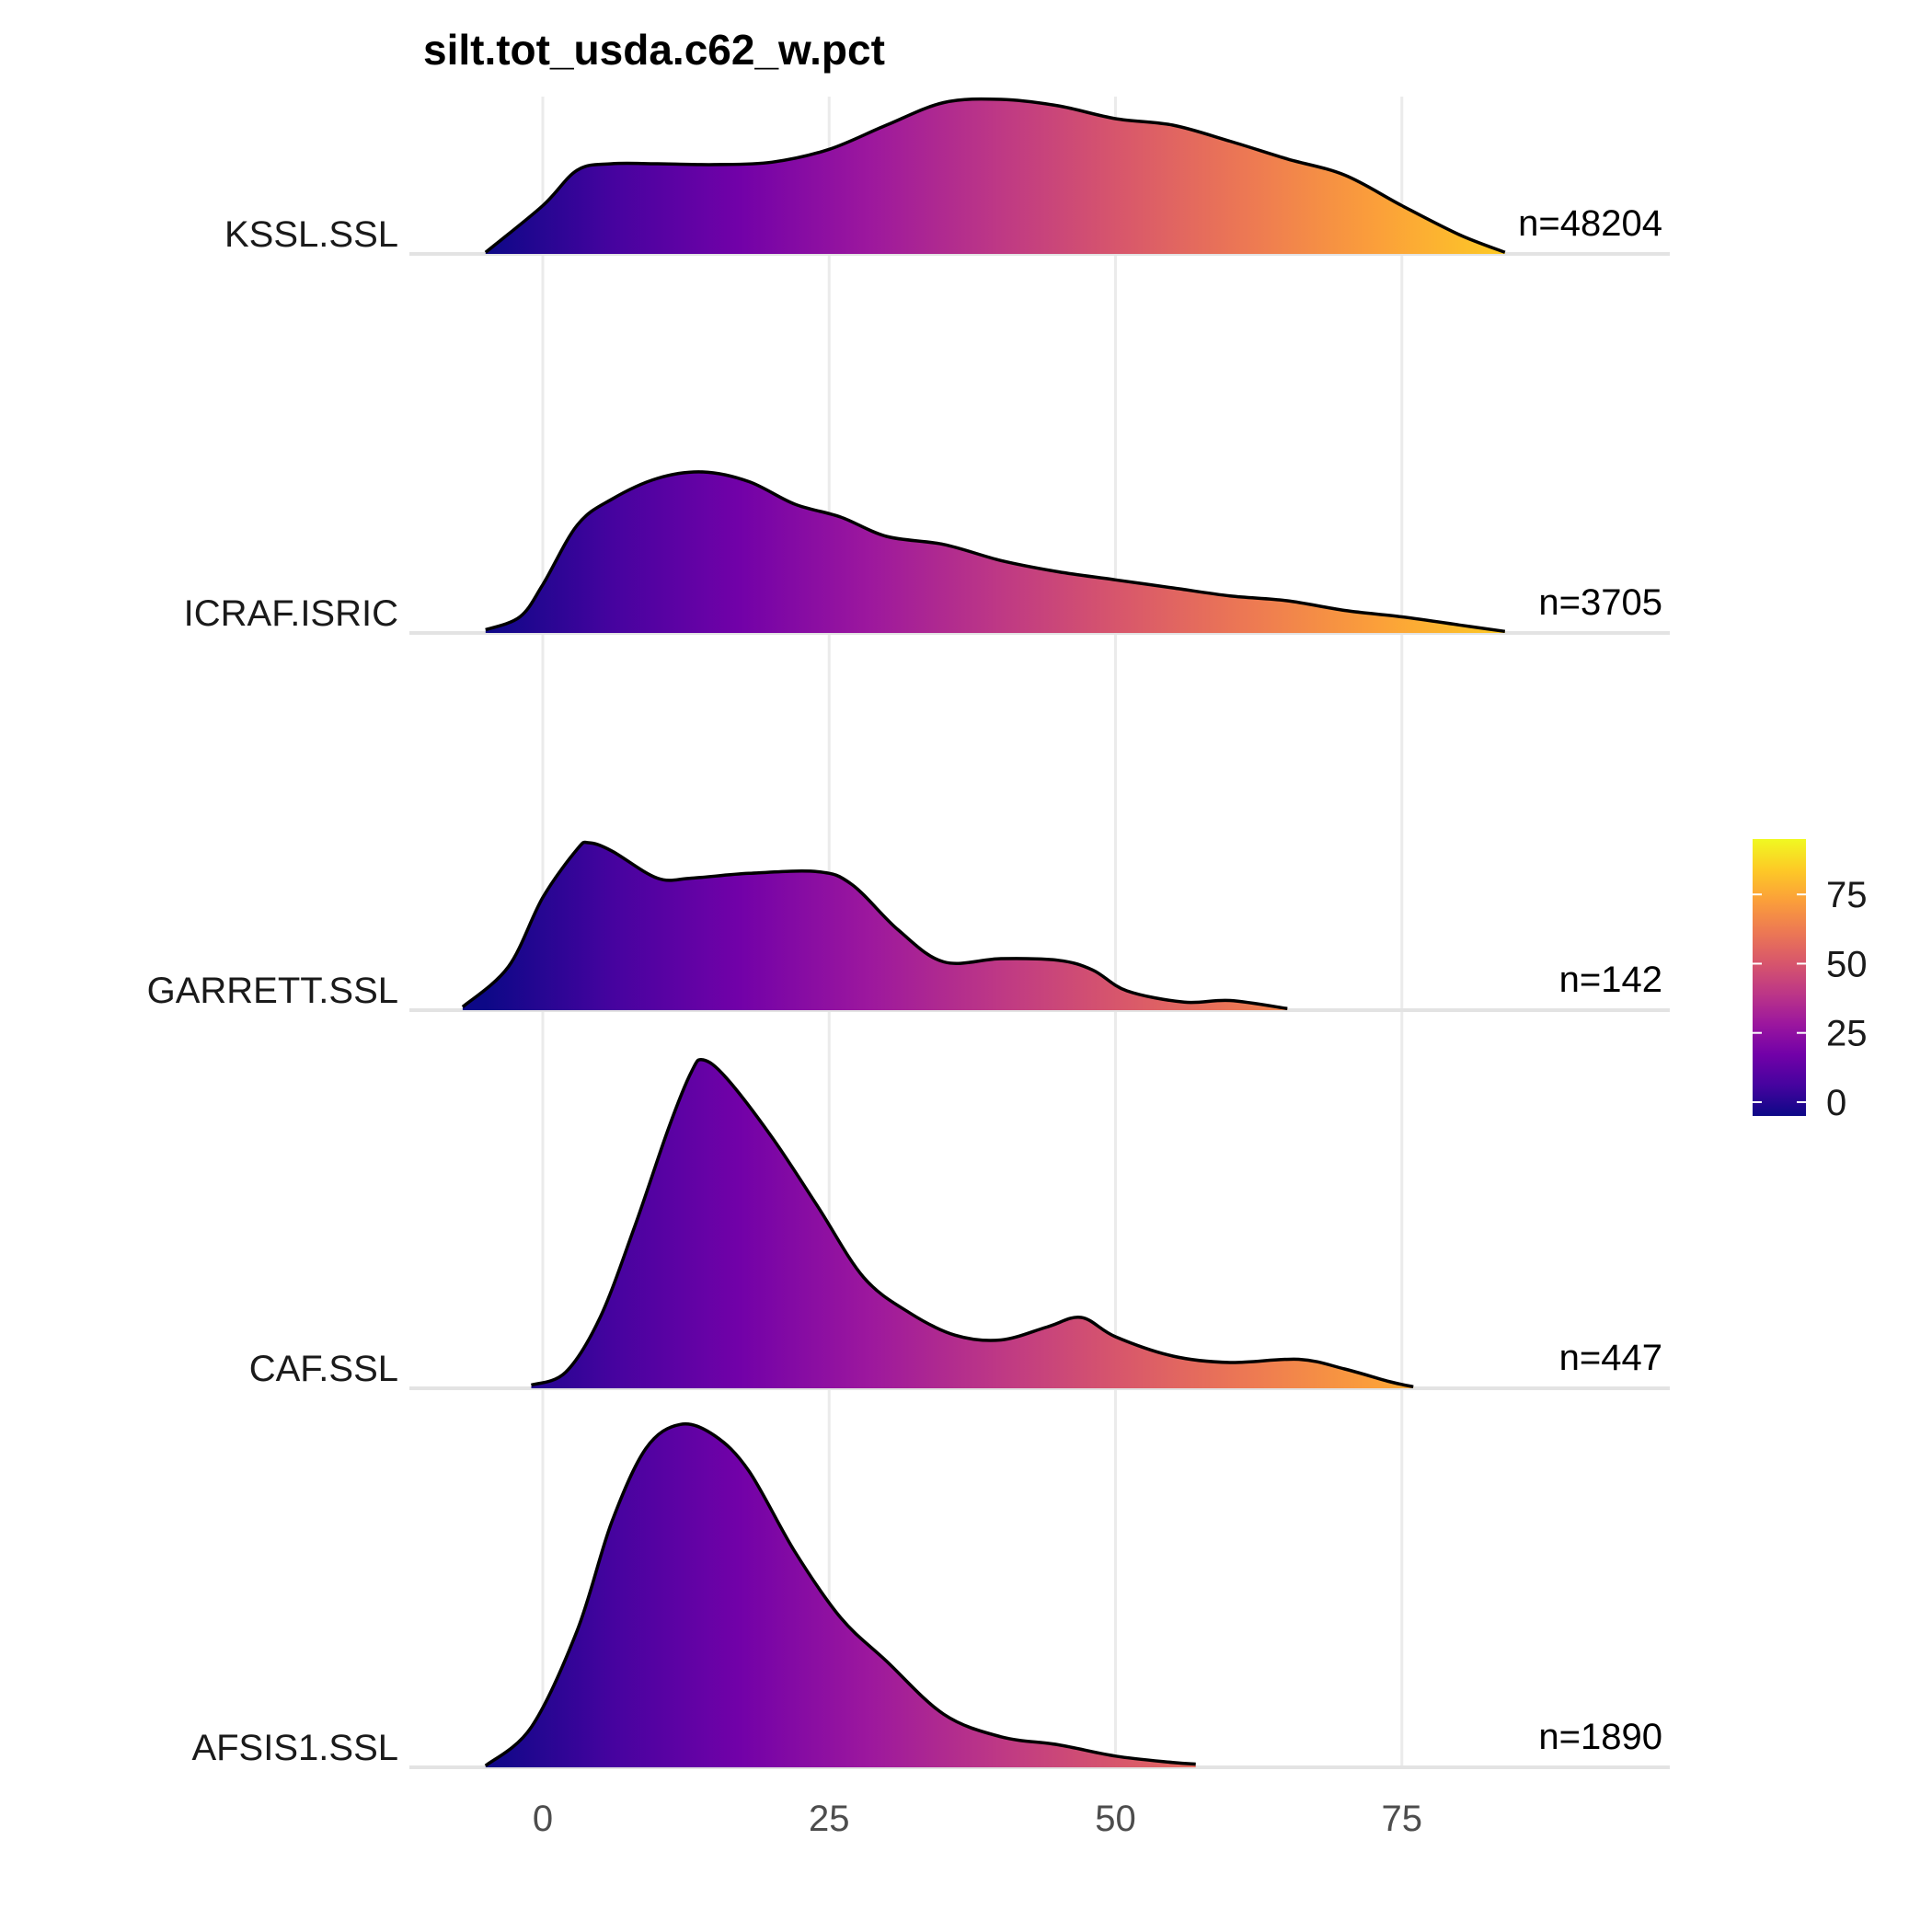 This screenshot has width=1932, height=1932. What do you see at coordinates (1836, 1103) in the screenshot?
I see `colorbar-tick-label: 0` at bounding box center [1836, 1103].